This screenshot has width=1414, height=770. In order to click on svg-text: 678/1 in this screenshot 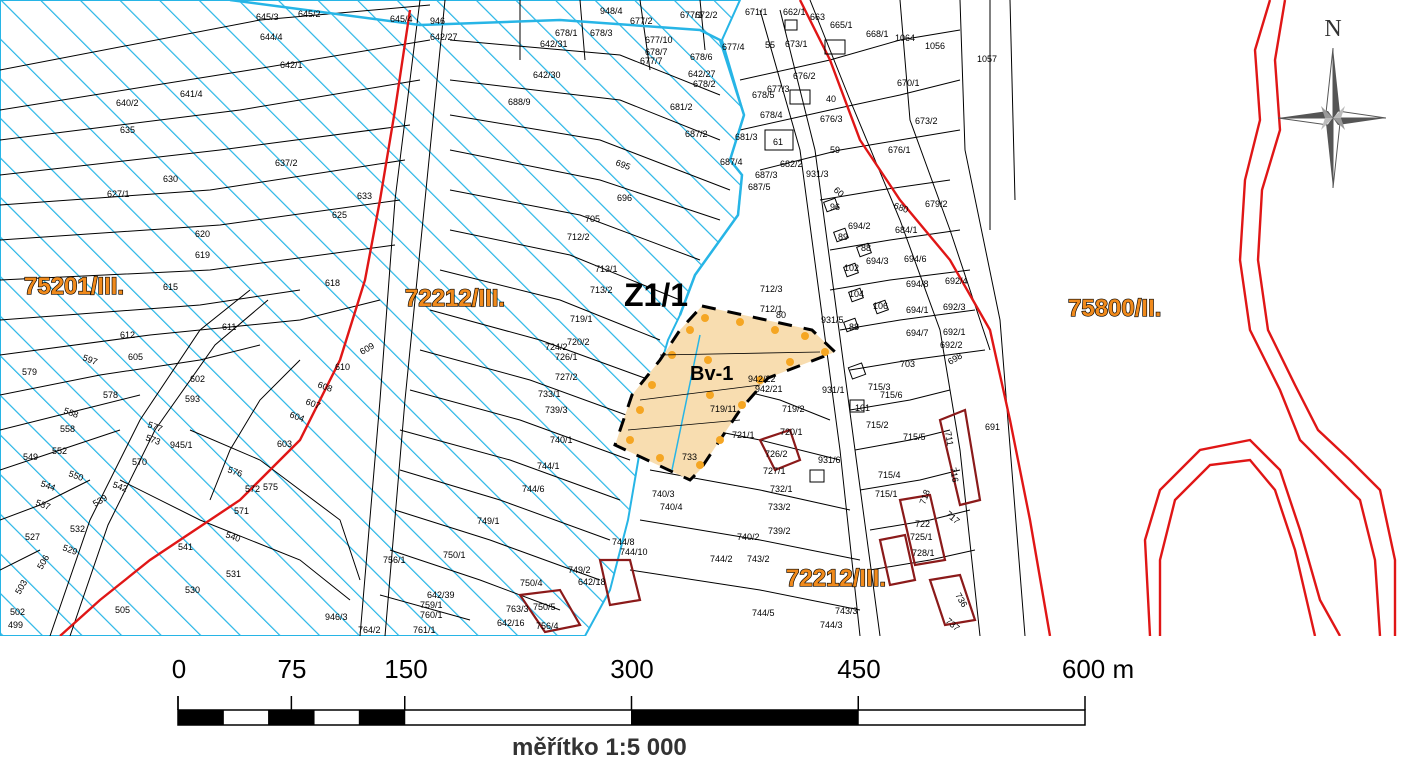, I will do `click(566, 33)`.